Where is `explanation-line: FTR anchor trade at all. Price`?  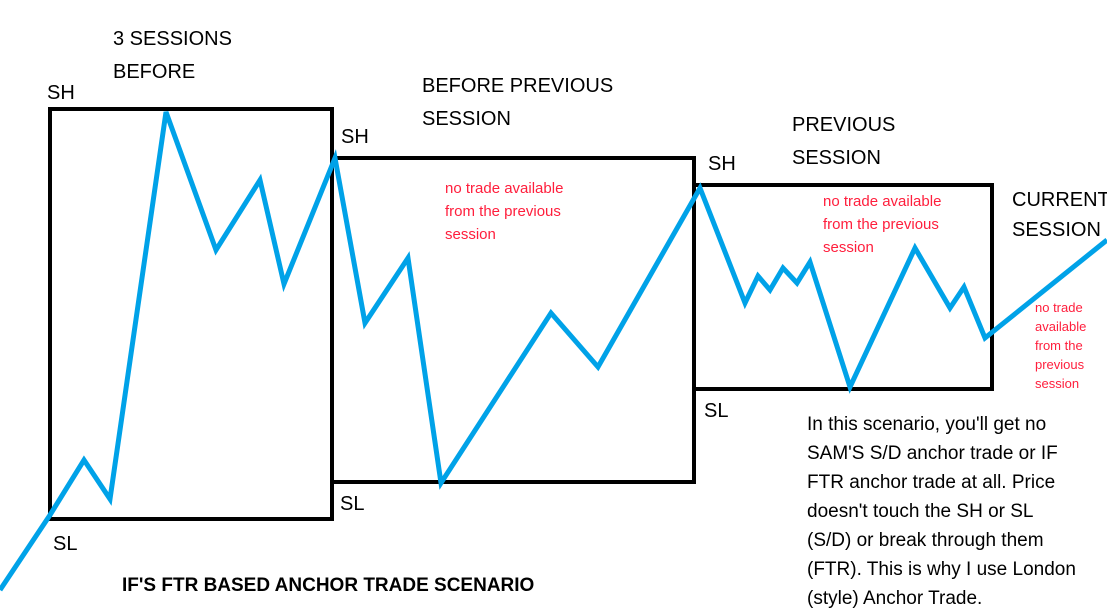 explanation-line: FTR anchor trade at all. Price is located at coordinates (931, 482).